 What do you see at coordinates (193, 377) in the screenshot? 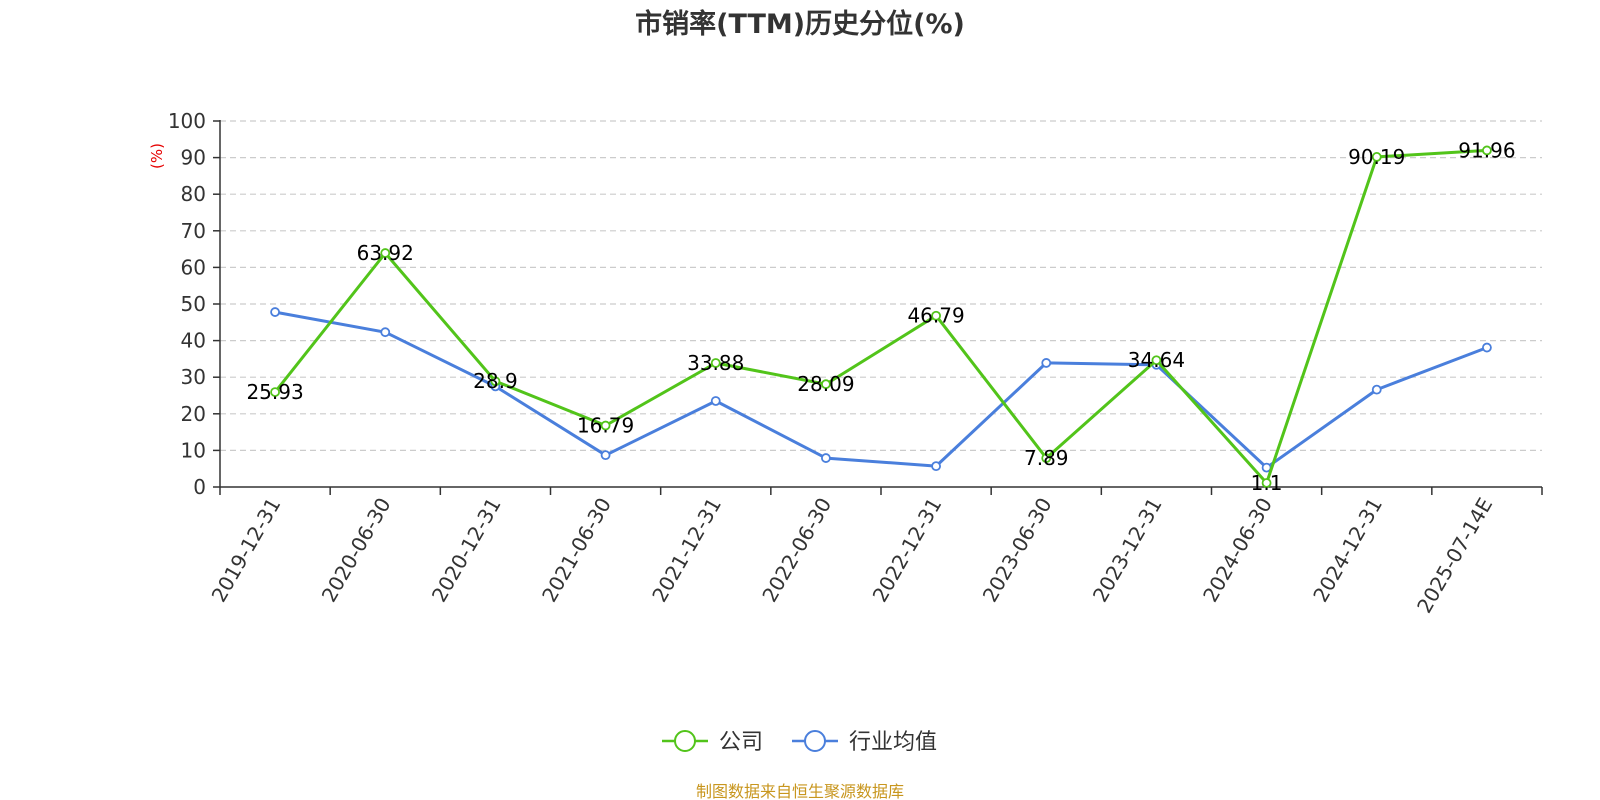
I see `y-tick-label: 30` at bounding box center [193, 377].